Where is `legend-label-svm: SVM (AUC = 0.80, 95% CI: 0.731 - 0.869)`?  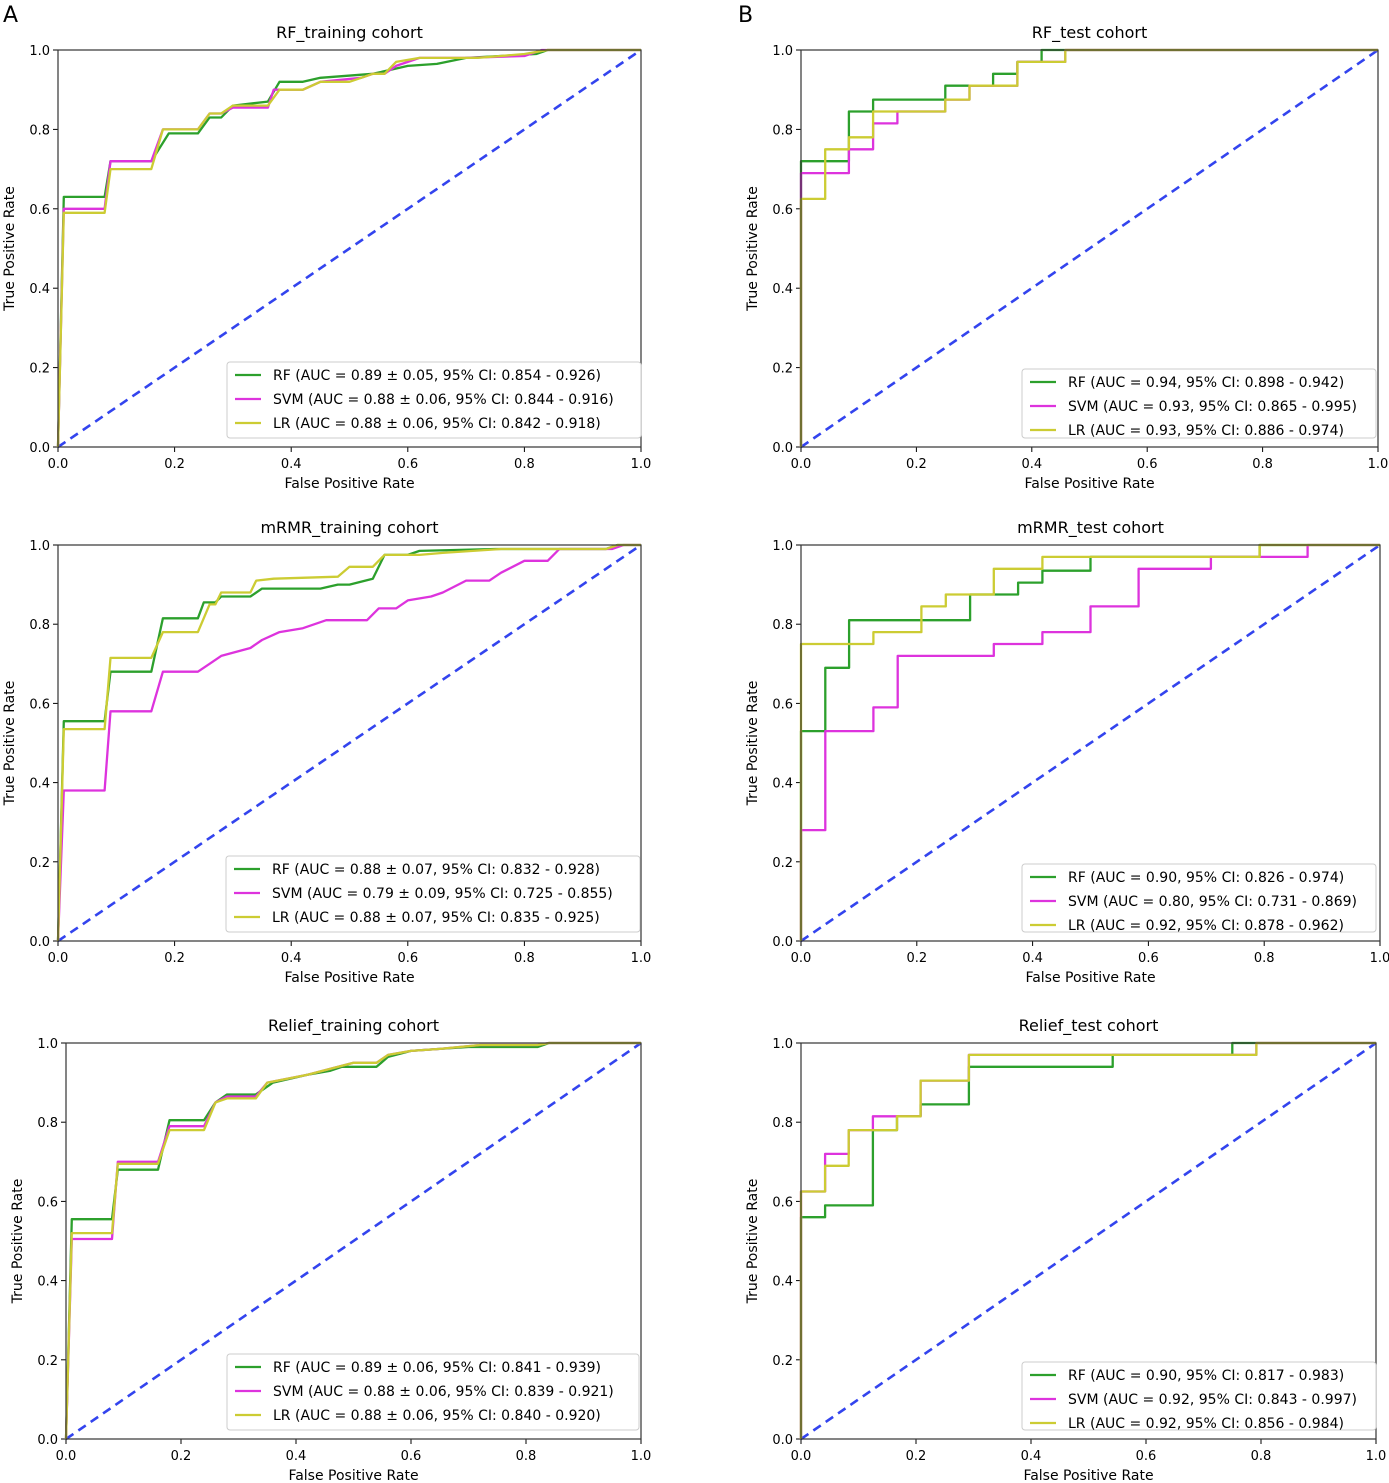 legend-label-svm: SVM (AUC = 0.80, 95% CI: 0.731 - 0.869) is located at coordinates (1212, 902).